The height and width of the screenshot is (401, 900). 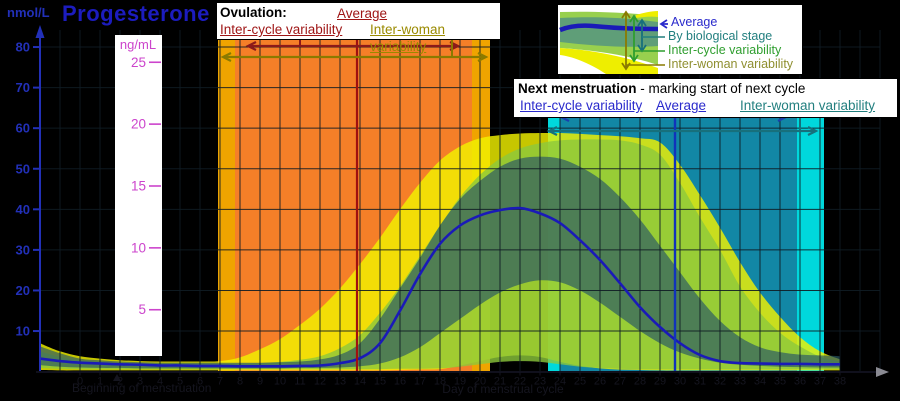 What do you see at coordinates (142, 309) in the screenshot?
I see `ng-tick-label: 5` at bounding box center [142, 309].